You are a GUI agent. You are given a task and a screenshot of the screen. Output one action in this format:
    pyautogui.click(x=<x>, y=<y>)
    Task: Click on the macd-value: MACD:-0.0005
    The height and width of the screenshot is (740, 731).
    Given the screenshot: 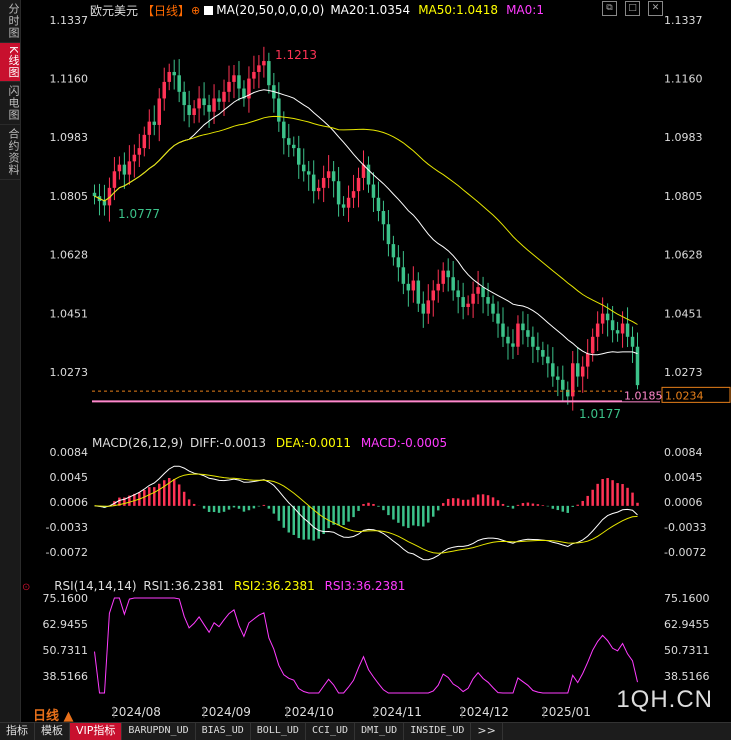 What is the action you would take?
    pyautogui.click(x=404, y=443)
    